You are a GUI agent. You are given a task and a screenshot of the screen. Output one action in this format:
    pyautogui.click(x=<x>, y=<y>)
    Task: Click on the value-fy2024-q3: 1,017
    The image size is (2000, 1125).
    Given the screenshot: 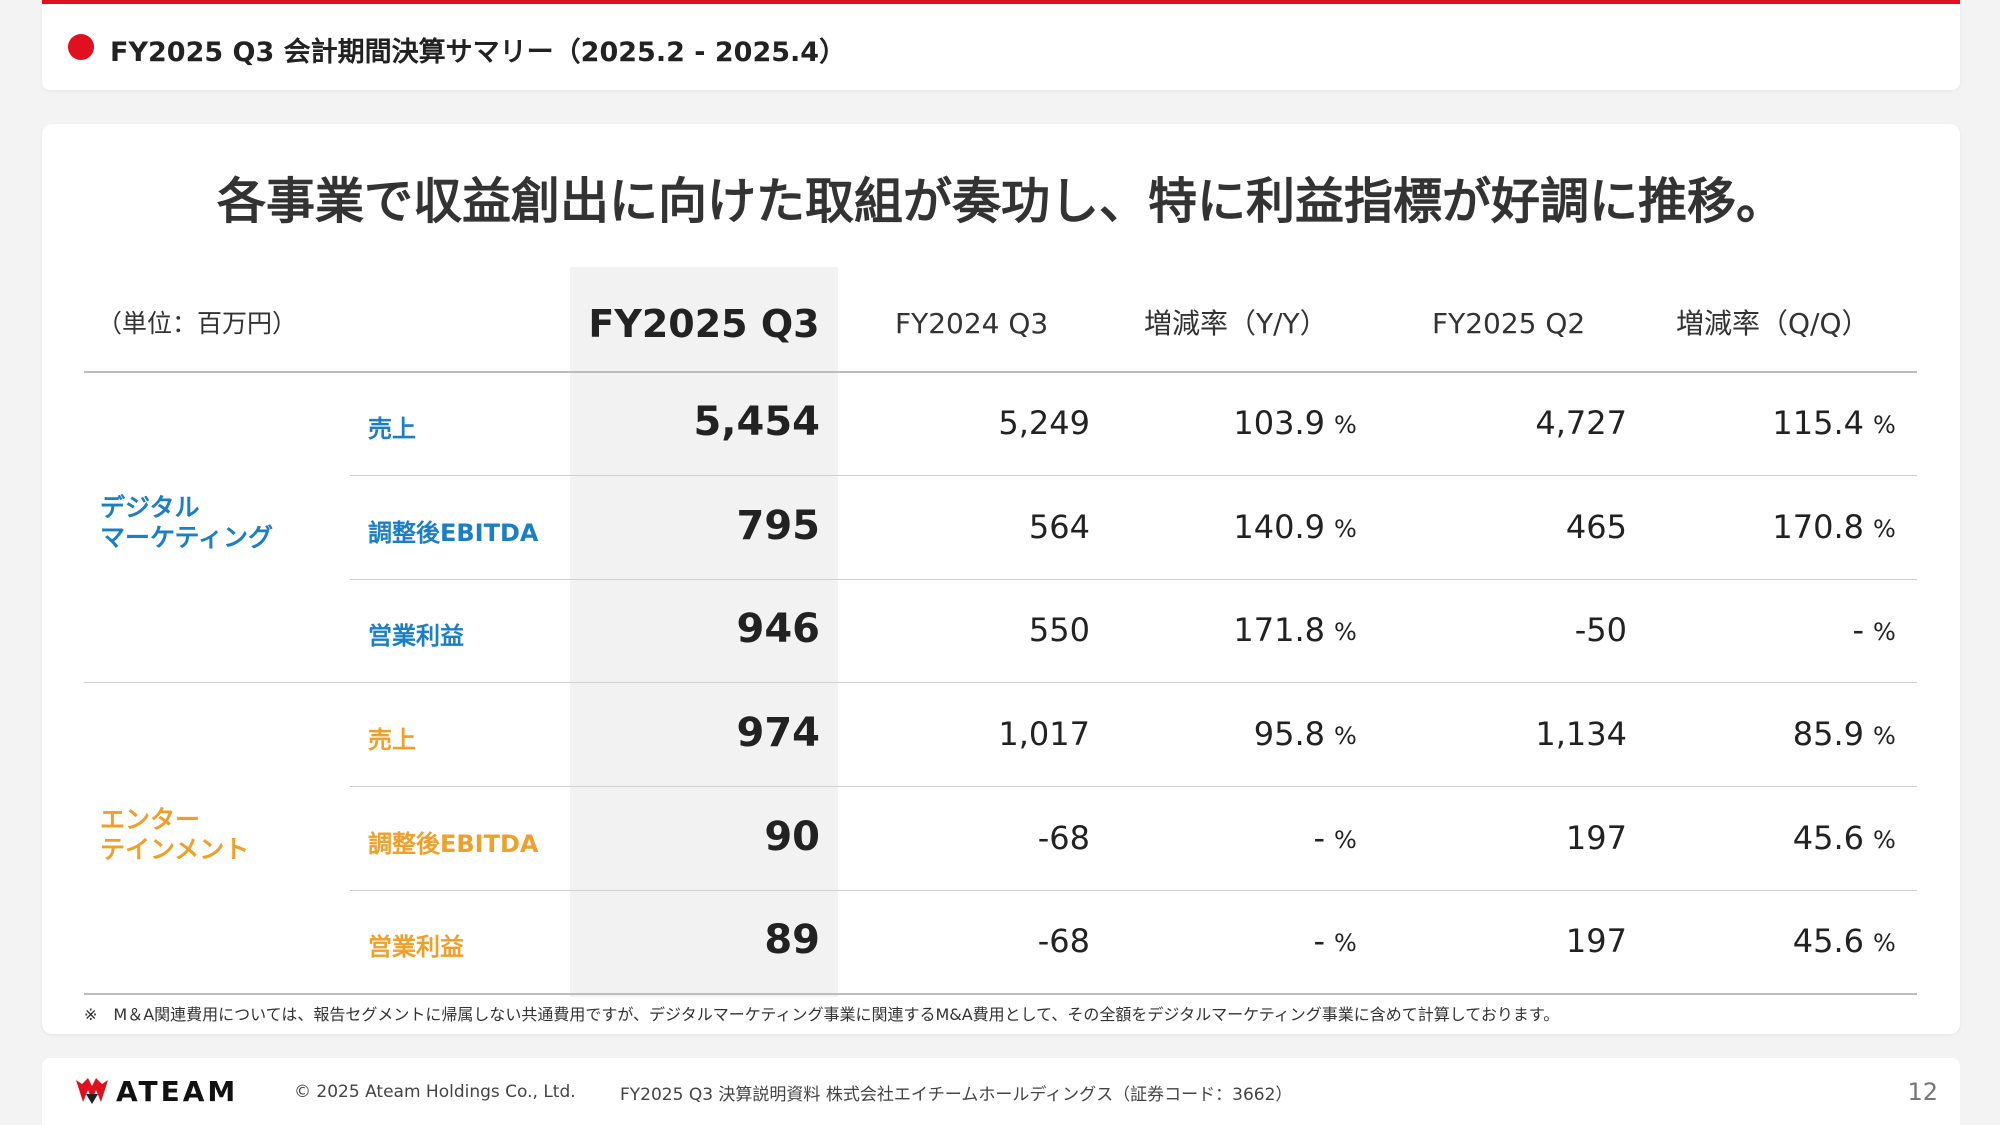 What is the action you would take?
    pyautogui.click(x=1044, y=733)
    